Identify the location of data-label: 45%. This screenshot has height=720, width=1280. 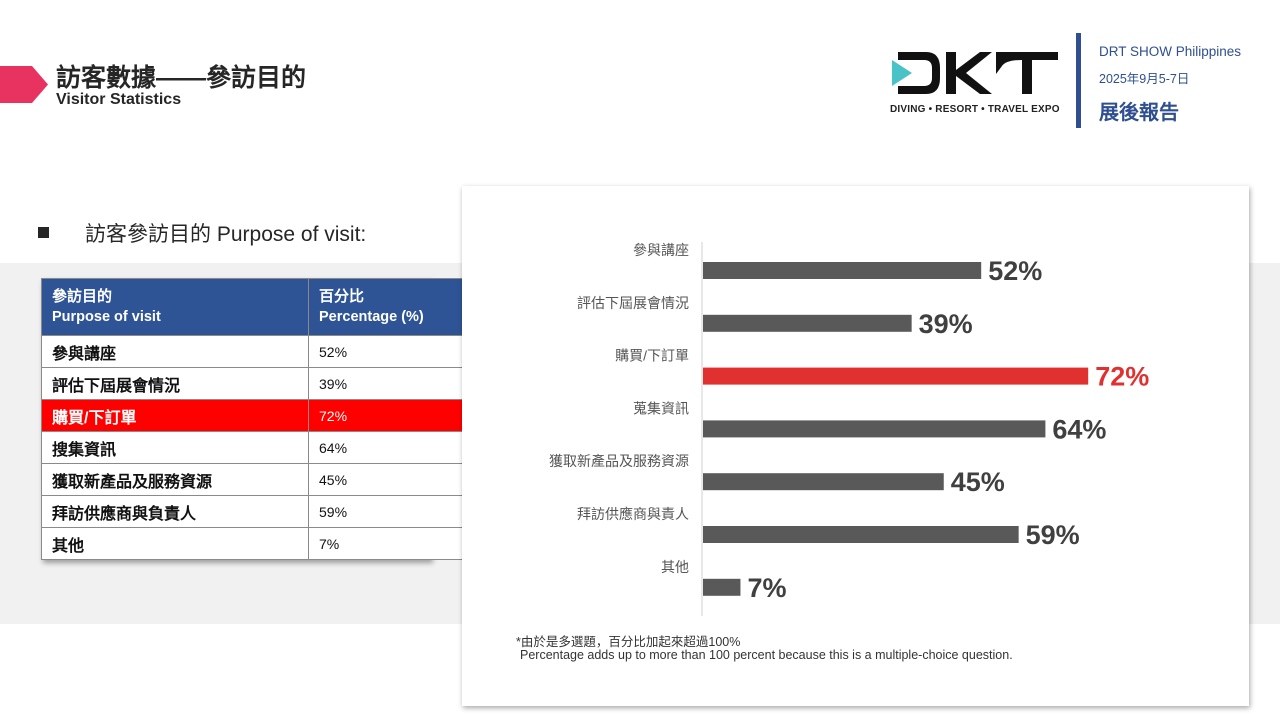
(978, 482).